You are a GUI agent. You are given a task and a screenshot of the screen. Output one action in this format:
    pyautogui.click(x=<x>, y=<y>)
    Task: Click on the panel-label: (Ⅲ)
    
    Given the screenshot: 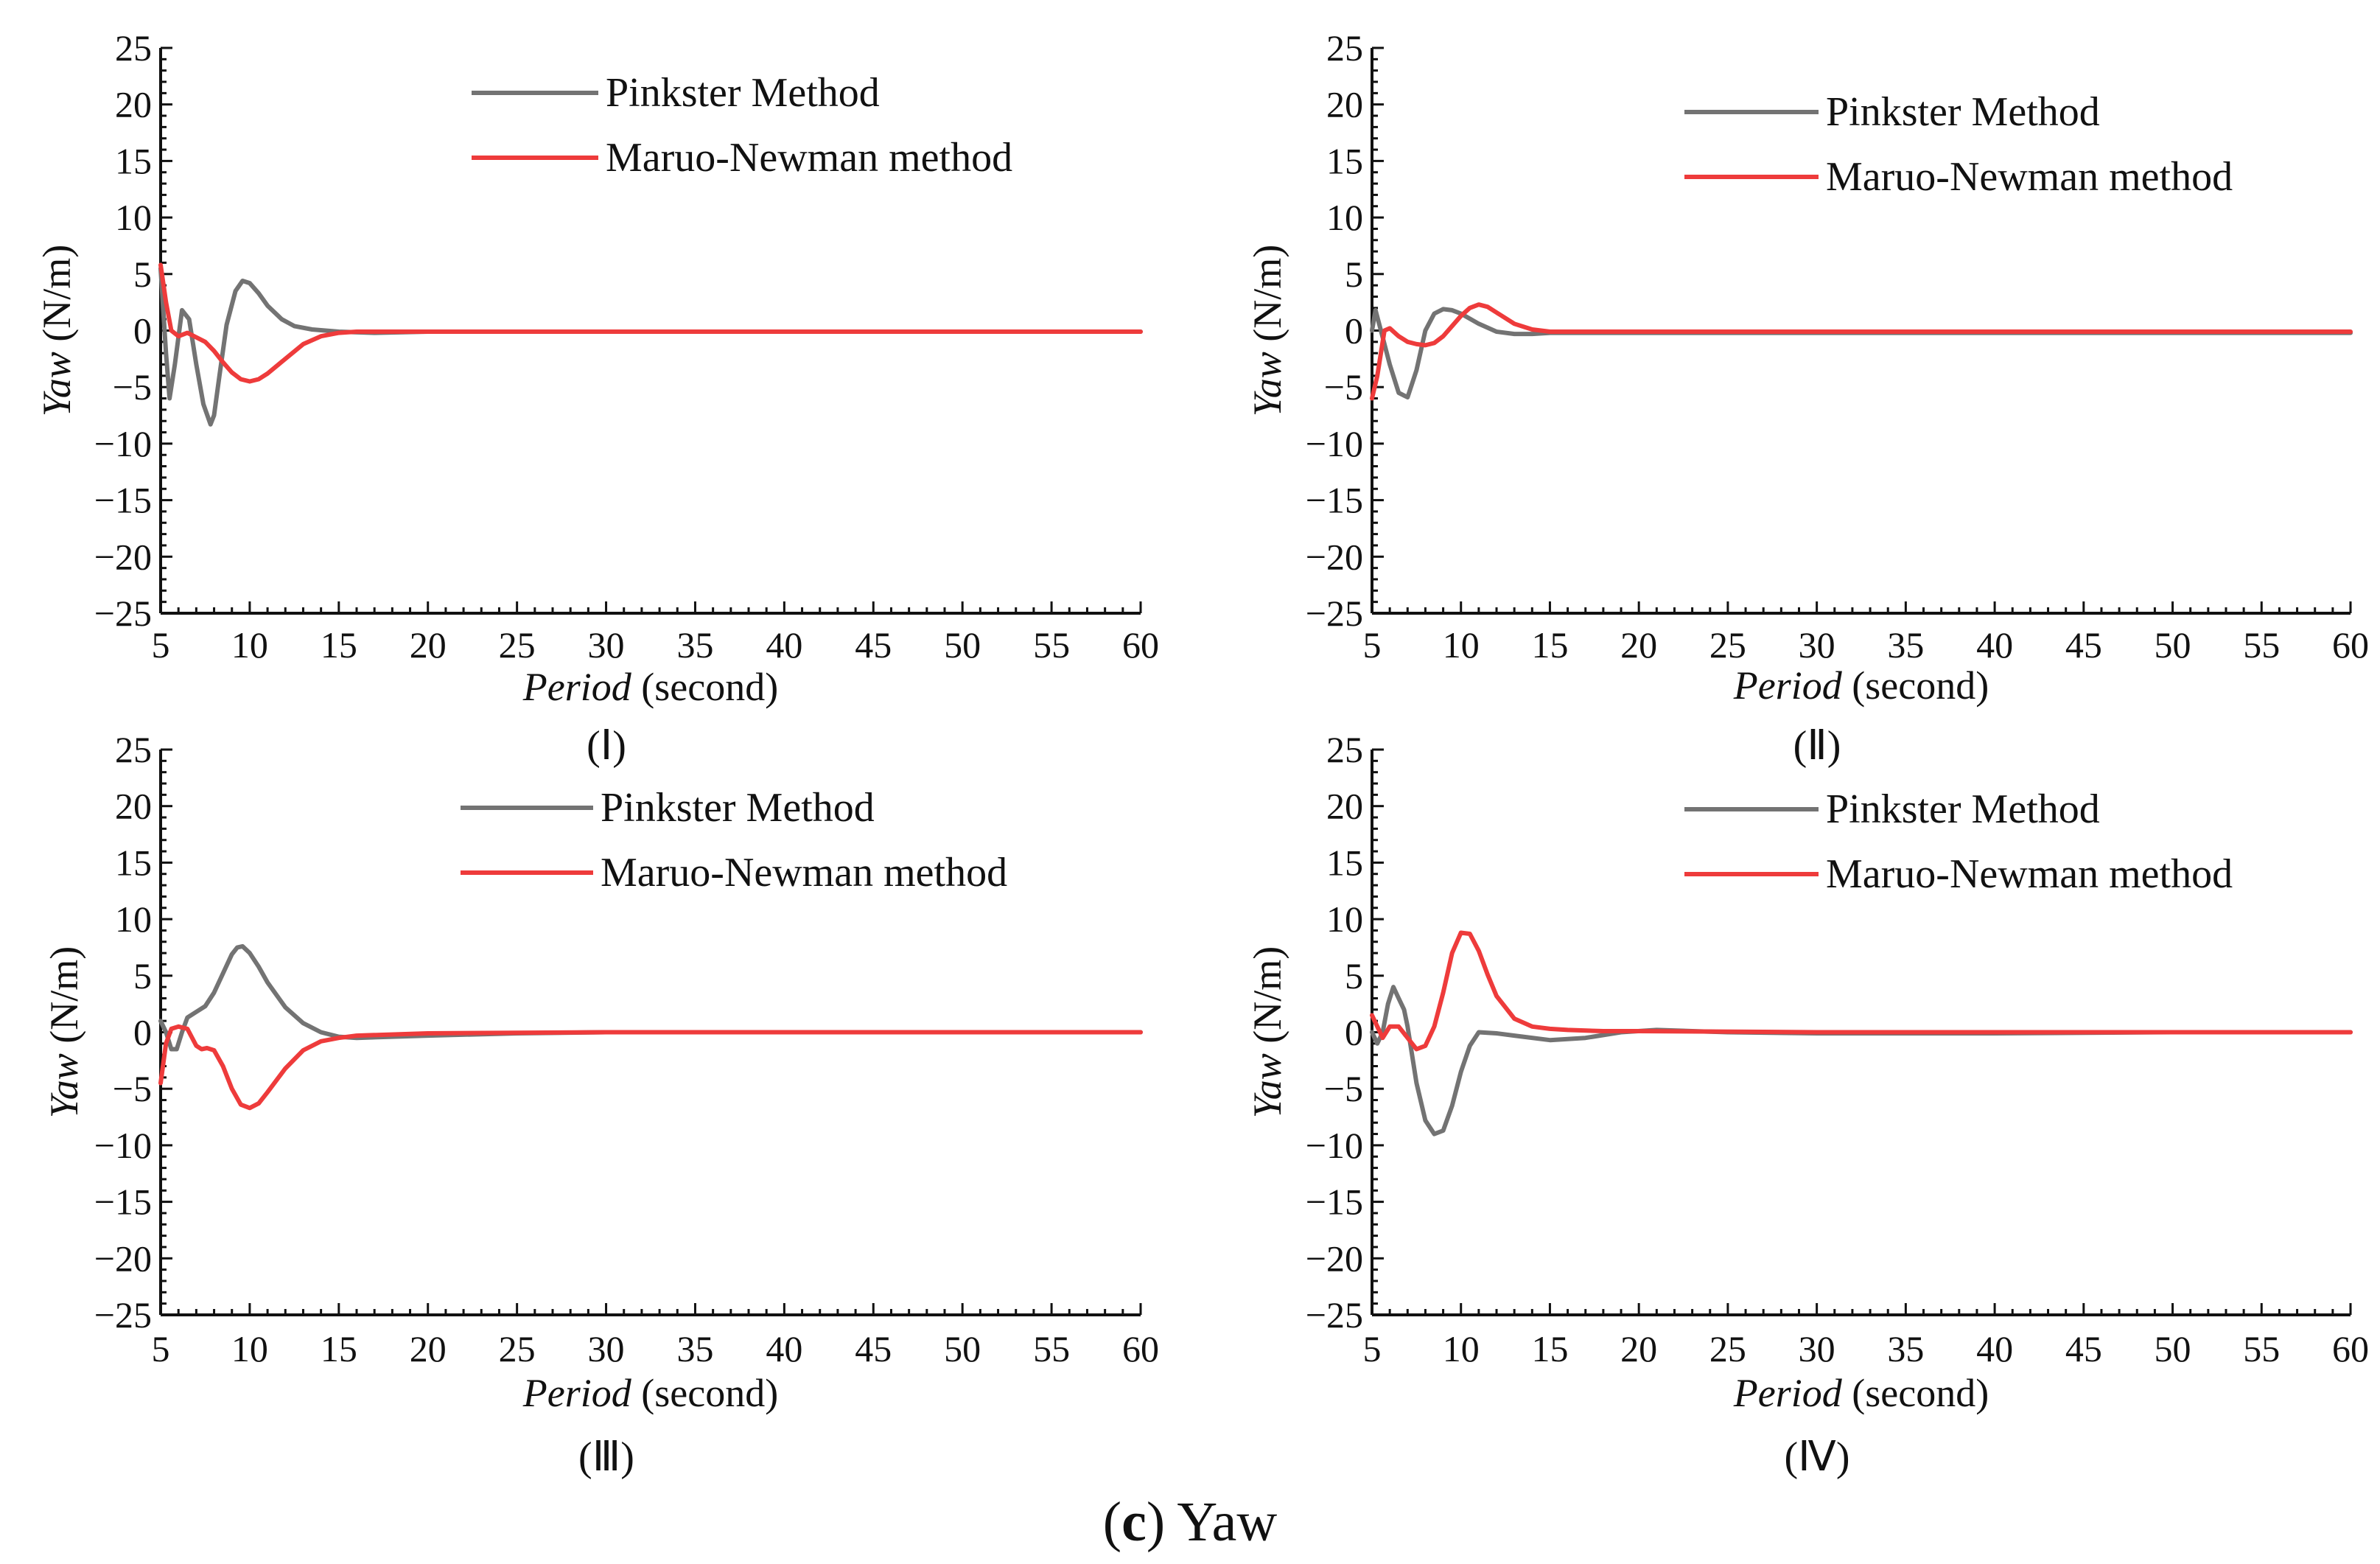 What is the action you would take?
    pyautogui.click(x=606, y=1457)
    